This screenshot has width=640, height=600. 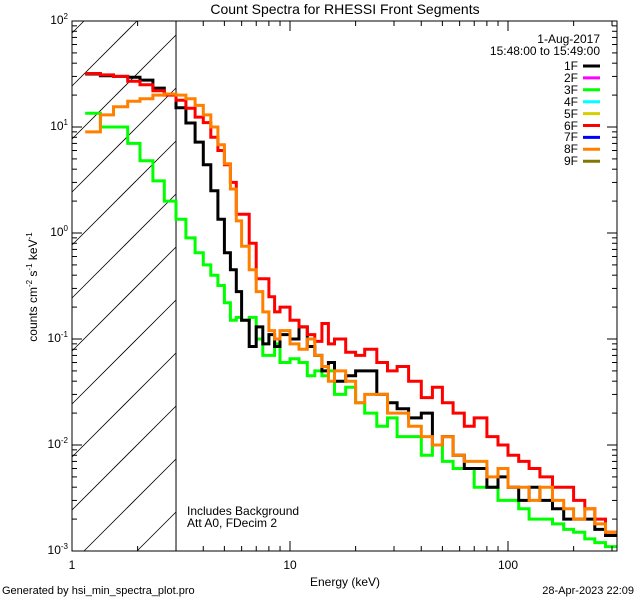 I want to click on x-tick-label: 10, so click(x=290, y=565).